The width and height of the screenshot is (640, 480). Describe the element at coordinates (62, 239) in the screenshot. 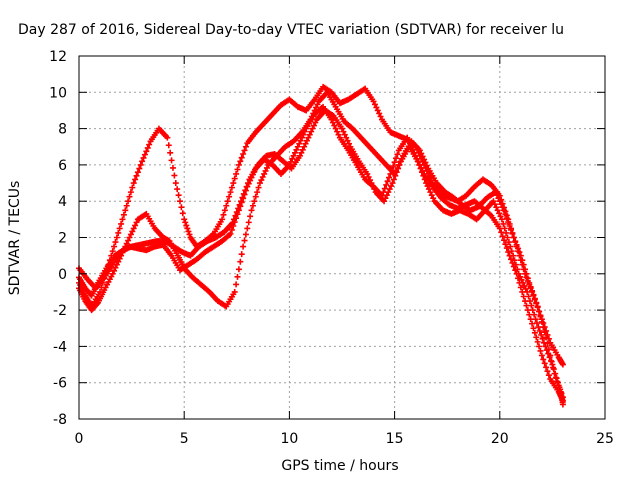

I see `y-tick-label: 2` at that location.